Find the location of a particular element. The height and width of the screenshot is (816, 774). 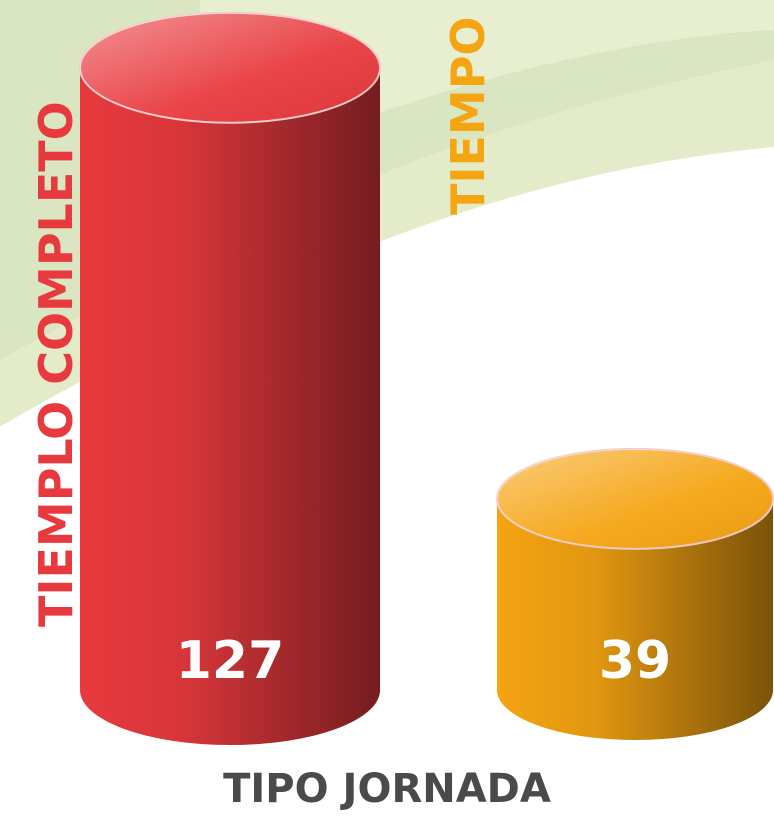

cylinder is located at coordinates (635, 593).